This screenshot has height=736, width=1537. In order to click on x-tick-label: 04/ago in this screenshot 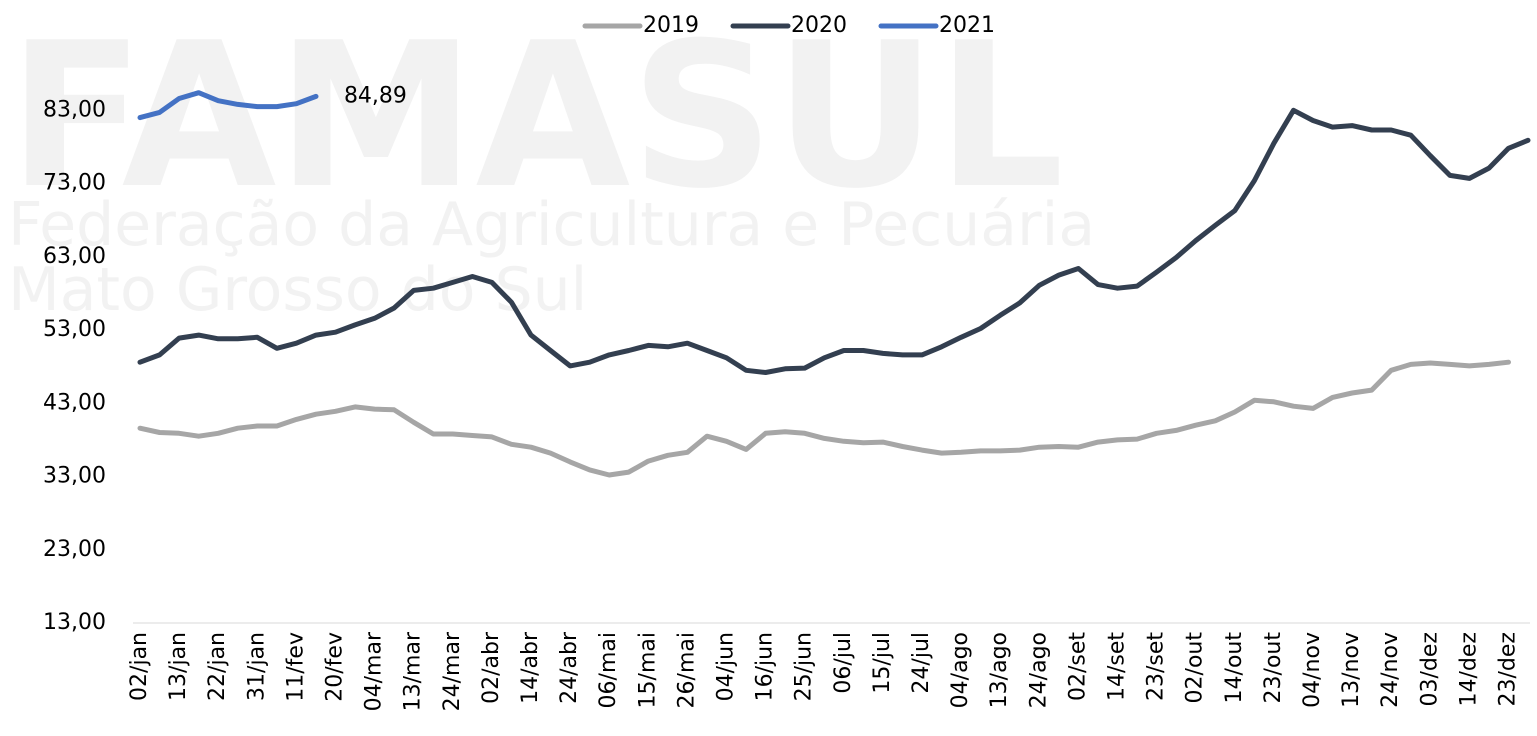, I will do `click(960, 670)`.